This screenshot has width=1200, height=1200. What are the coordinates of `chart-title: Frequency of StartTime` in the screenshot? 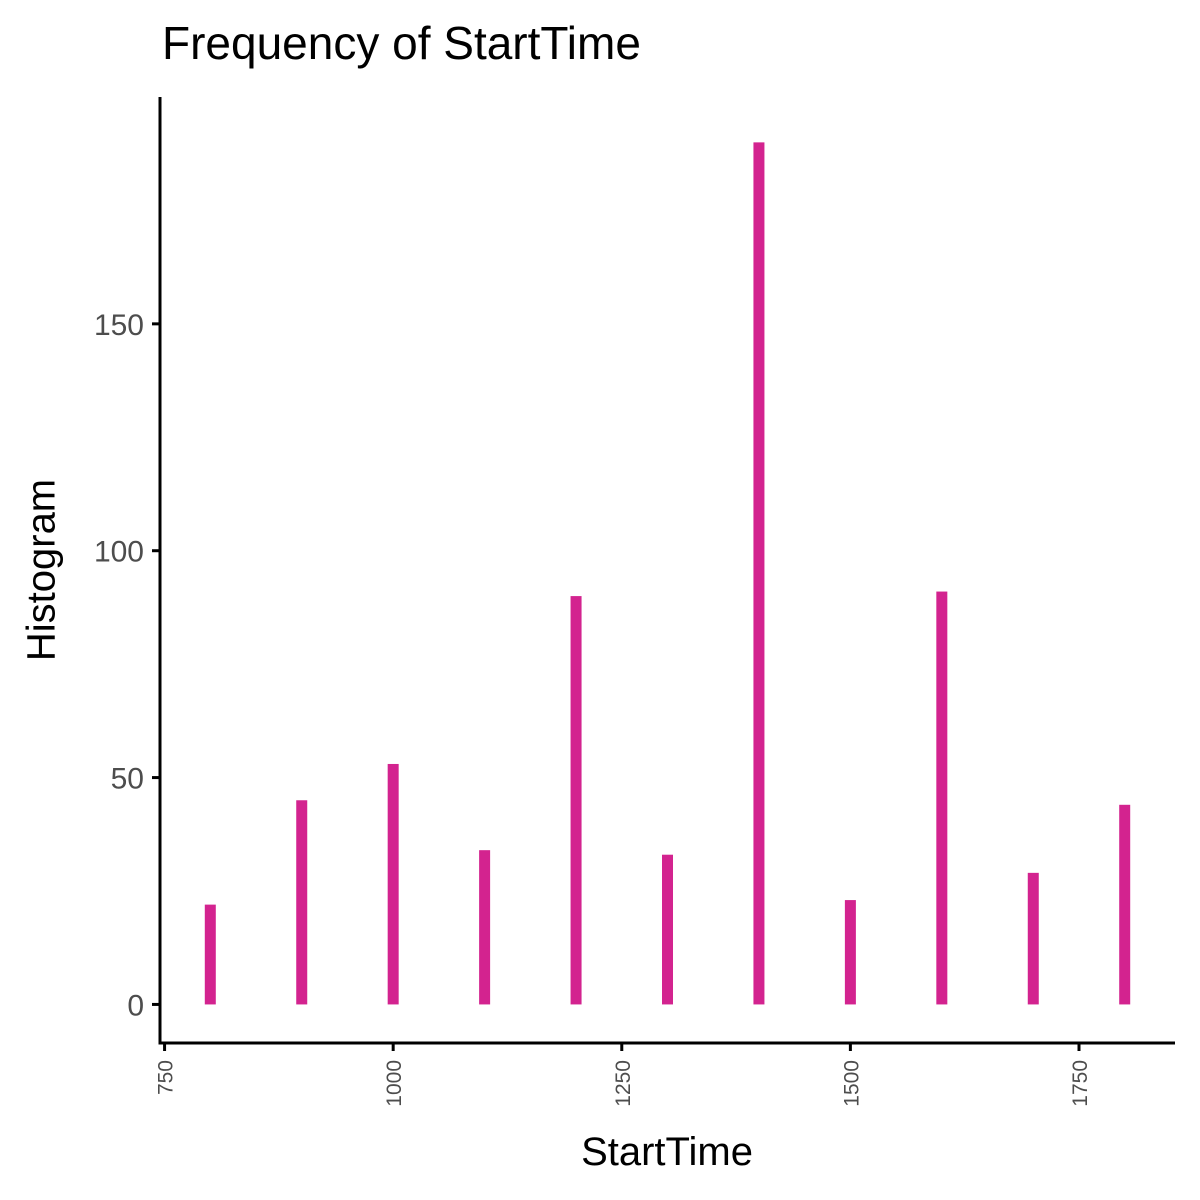 It's located at (401, 43).